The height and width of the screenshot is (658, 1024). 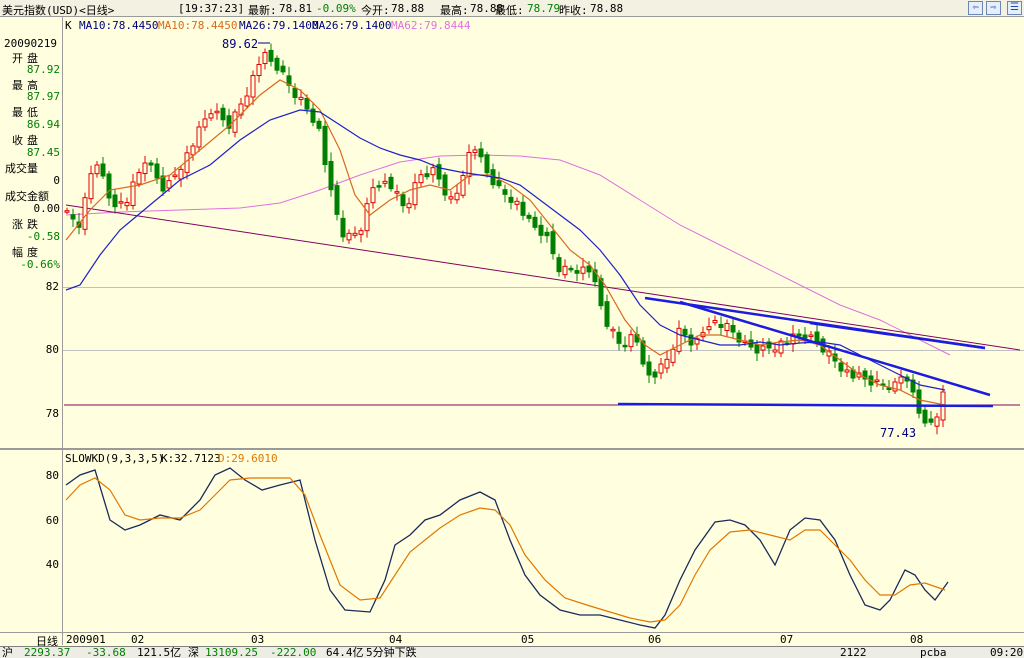 What do you see at coordinates (1014, 8) in the screenshot?
I see `menu-icon: ☰` at bounding box center [1014, 8].